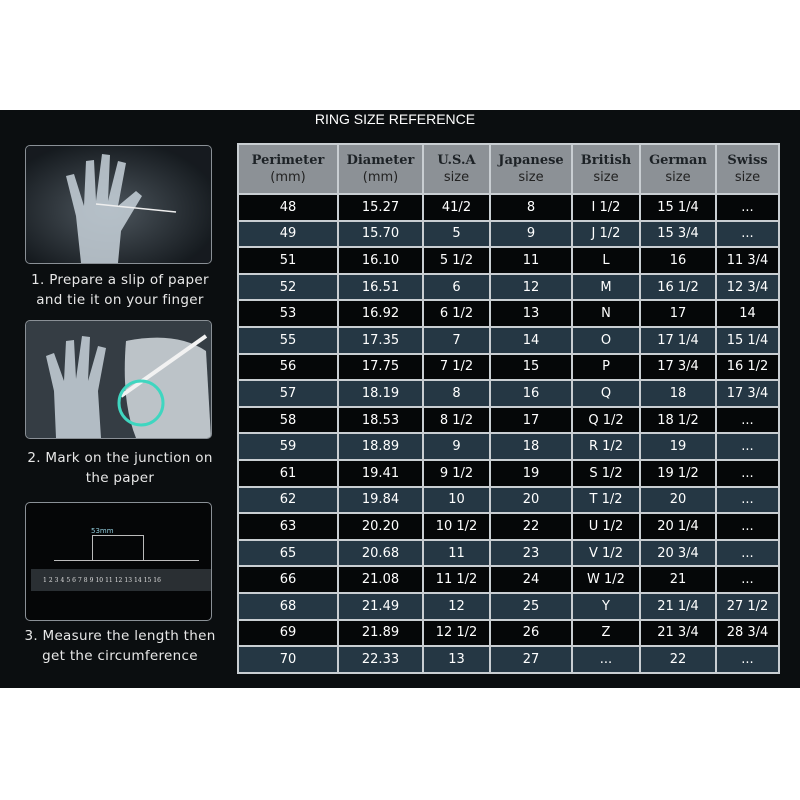  Describe the element at coordinates (456, 393) in the screenshot. I see `table-cell: 8` at that location.